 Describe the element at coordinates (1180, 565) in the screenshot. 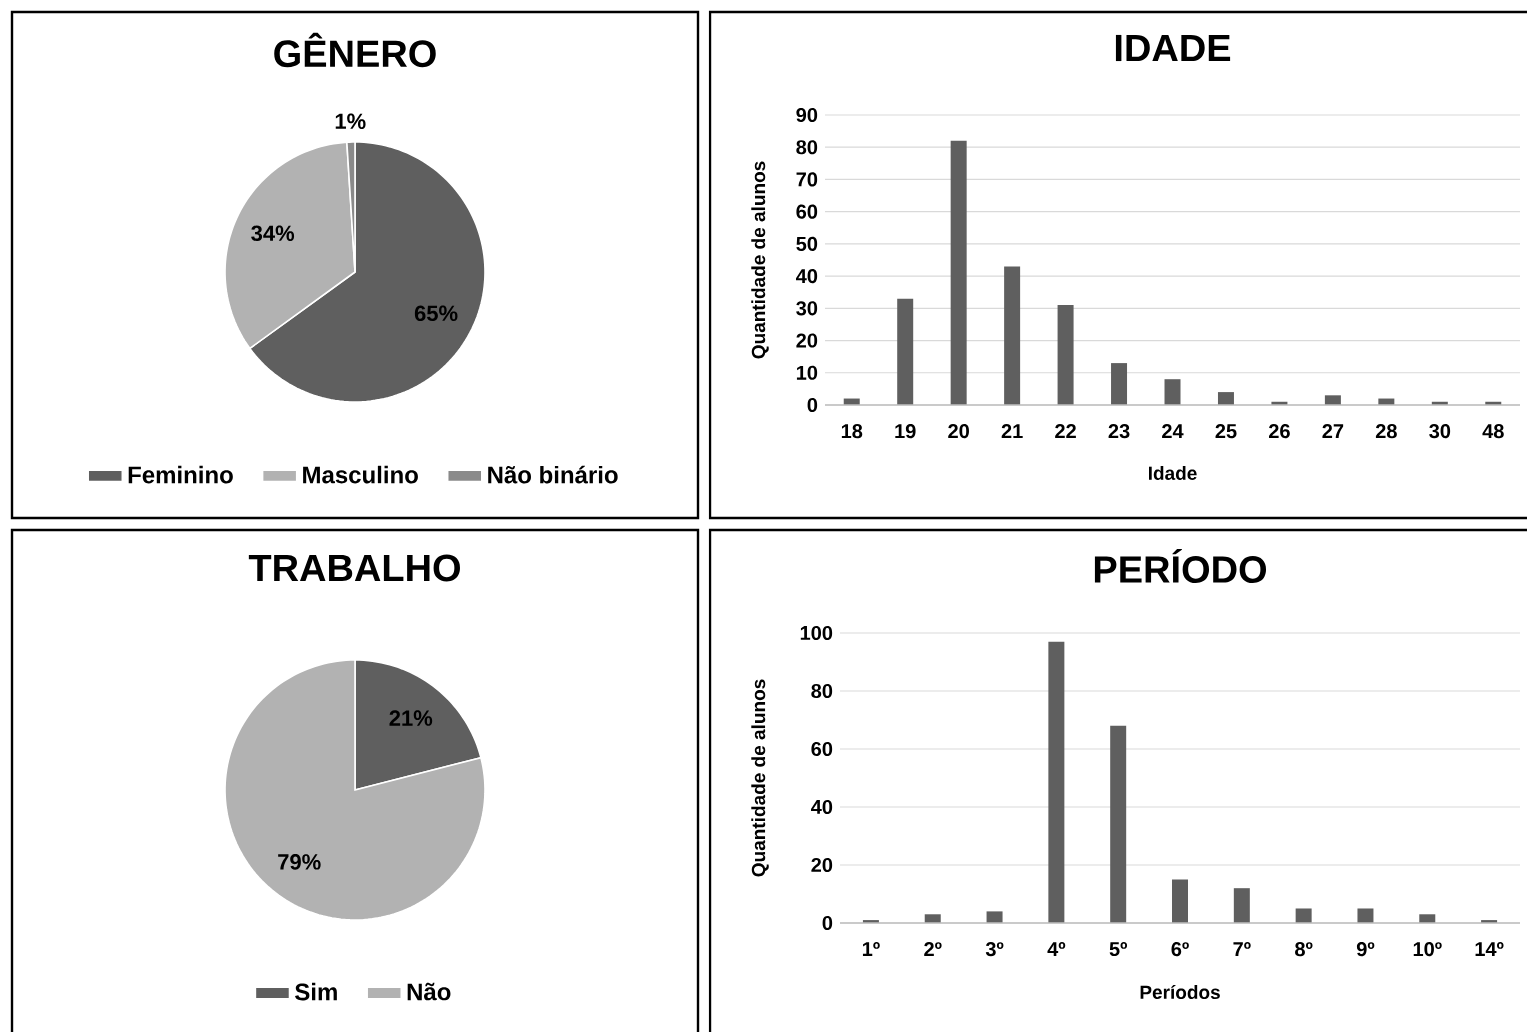

I see `chart-title: PERÍODO` at that location.